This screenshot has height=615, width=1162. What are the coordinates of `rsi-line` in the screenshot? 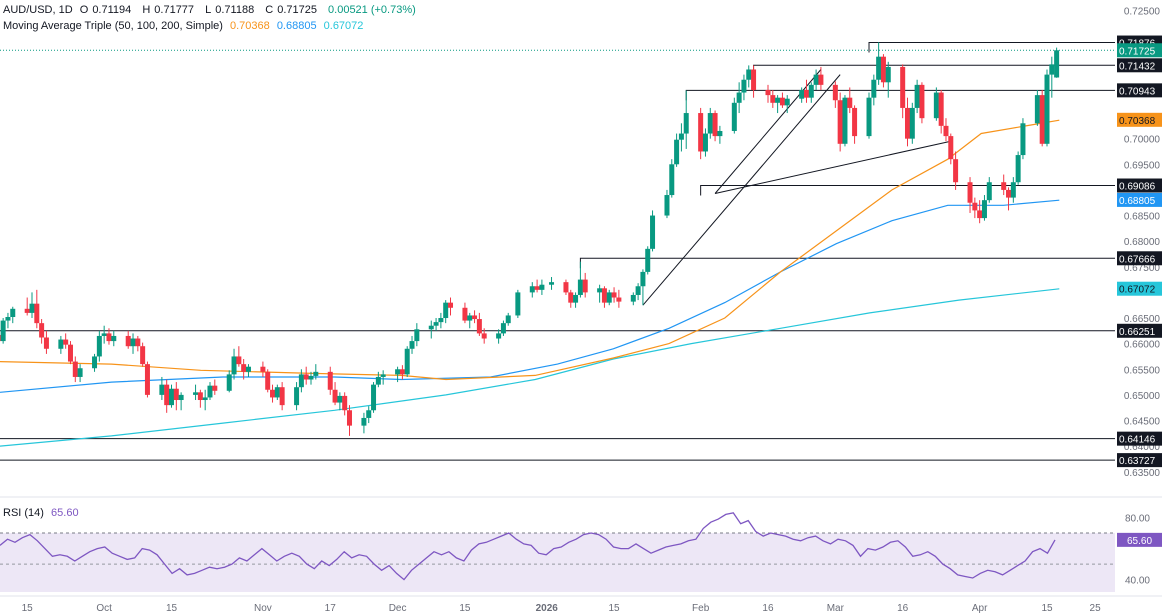 It's located at (528, 546).